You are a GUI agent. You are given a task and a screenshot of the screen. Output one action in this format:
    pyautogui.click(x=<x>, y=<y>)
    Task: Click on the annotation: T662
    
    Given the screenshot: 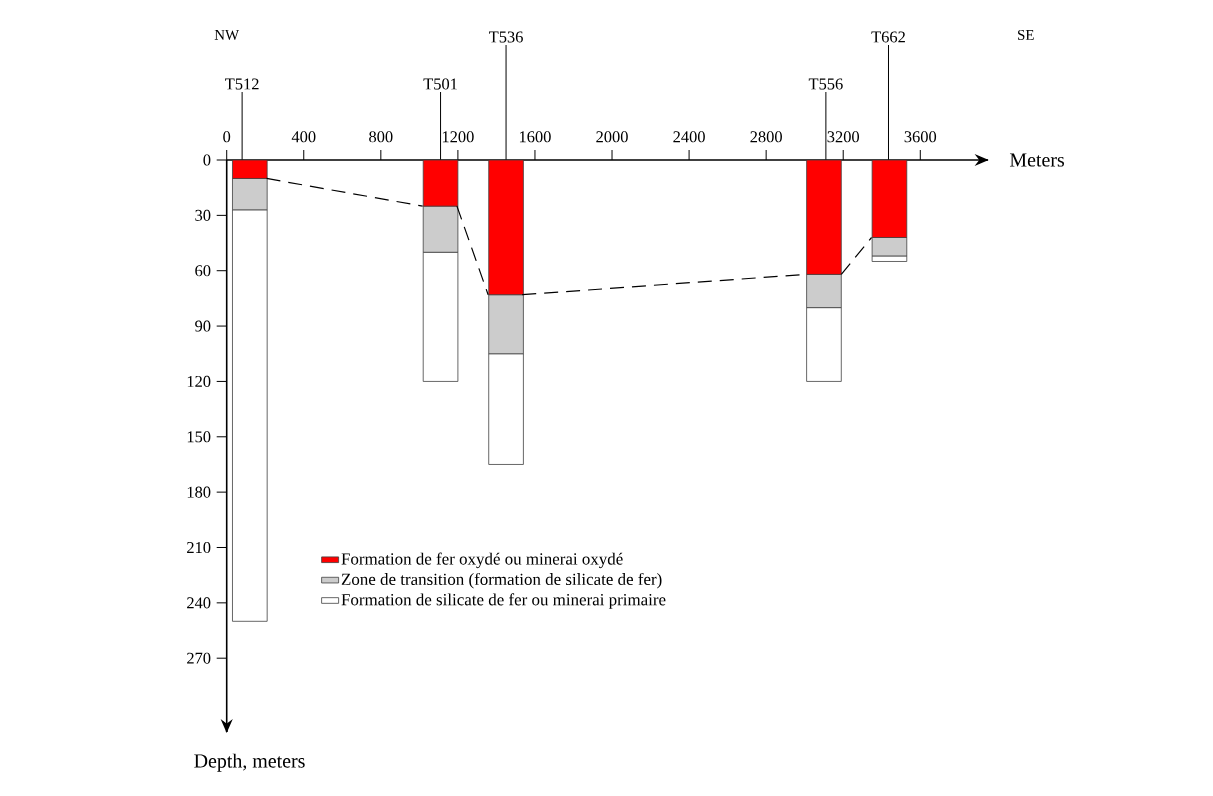 What is the action you would take?
    pyautogui.click(x=888, y=37)
    